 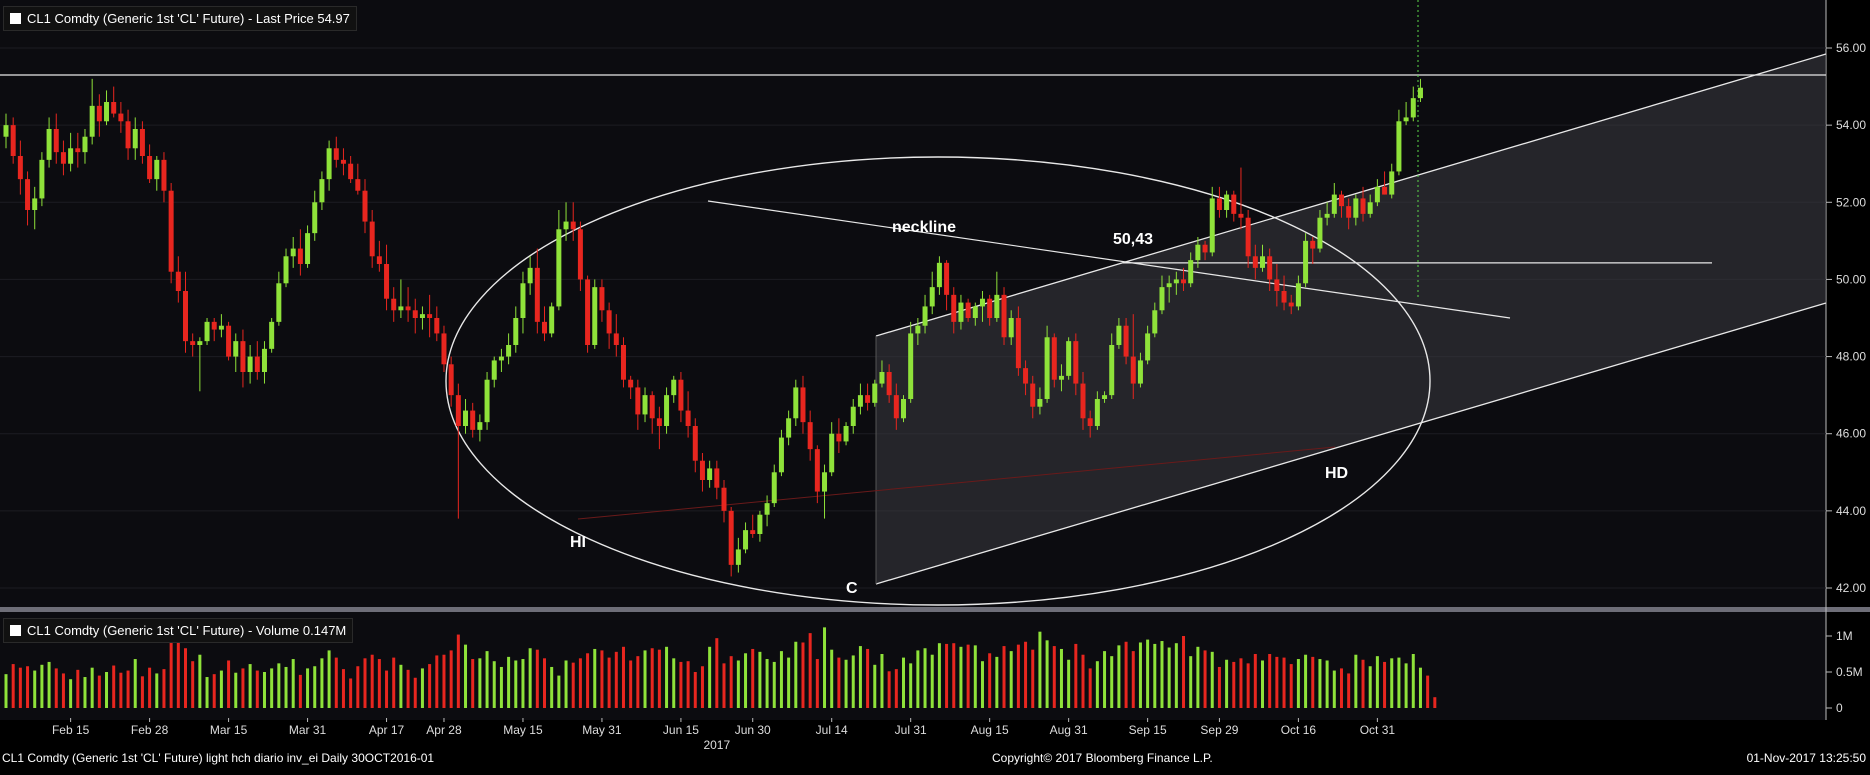 What do you see at coordinates (1844, 636) in the screenshot?
I see `volume-tick-label: 1M` at bounding box center [1844, 636].